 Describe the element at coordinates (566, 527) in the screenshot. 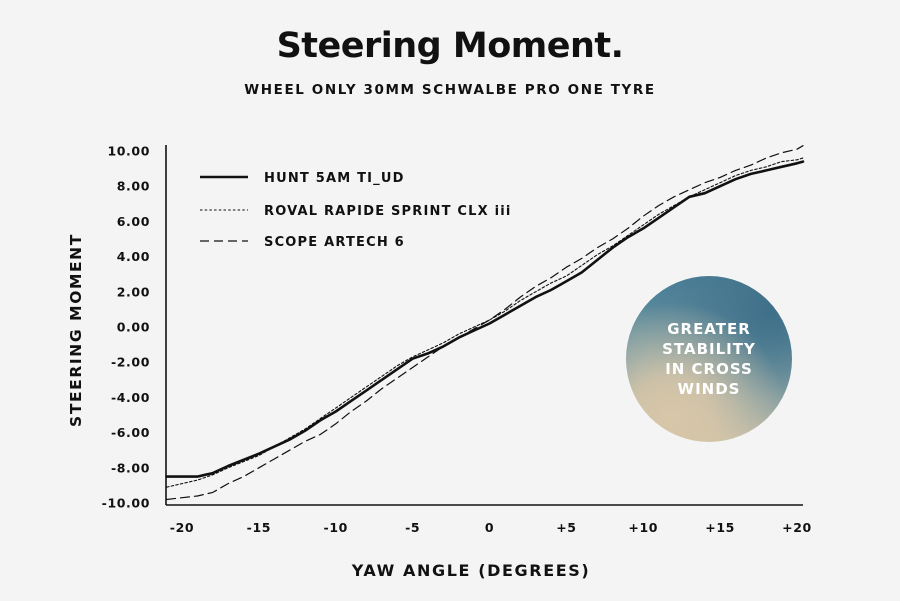

I see `x-tick-label: +5` at that location.